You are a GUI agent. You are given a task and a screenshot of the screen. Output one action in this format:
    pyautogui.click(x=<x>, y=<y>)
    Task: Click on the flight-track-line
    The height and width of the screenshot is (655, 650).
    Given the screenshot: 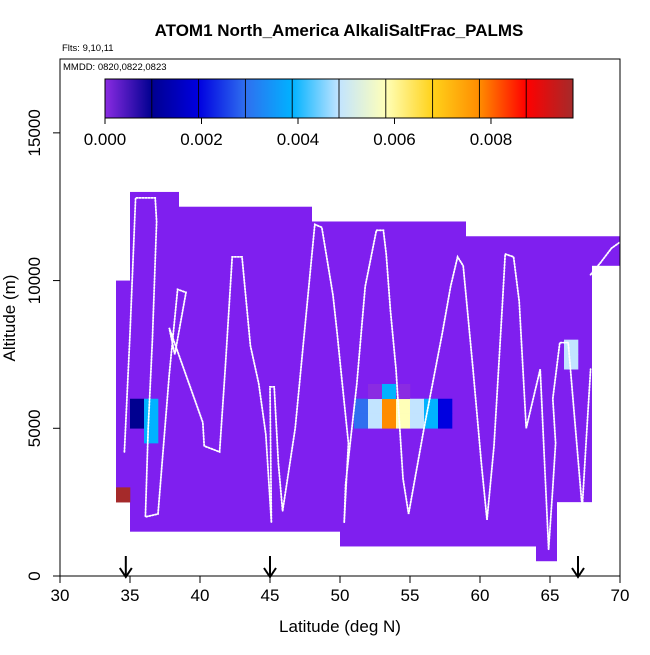 What is the action you would take?
    pyautogui.click(x=605, y=258)
    